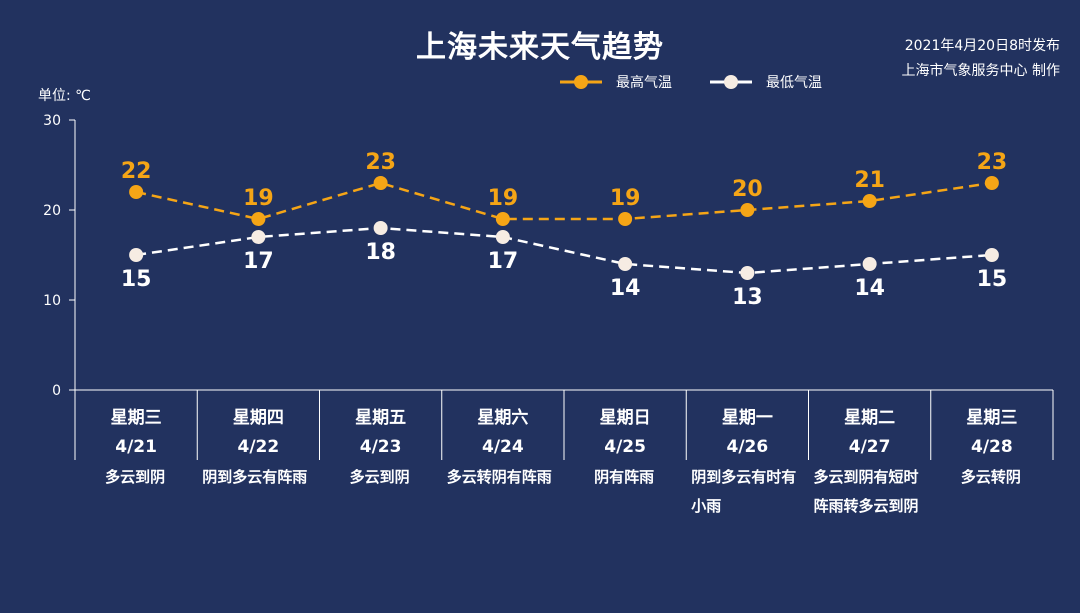 The height and width of the screenshot is (613, 1080). I want to click on x-tick-label-date: 4/25, so click(625, 447).